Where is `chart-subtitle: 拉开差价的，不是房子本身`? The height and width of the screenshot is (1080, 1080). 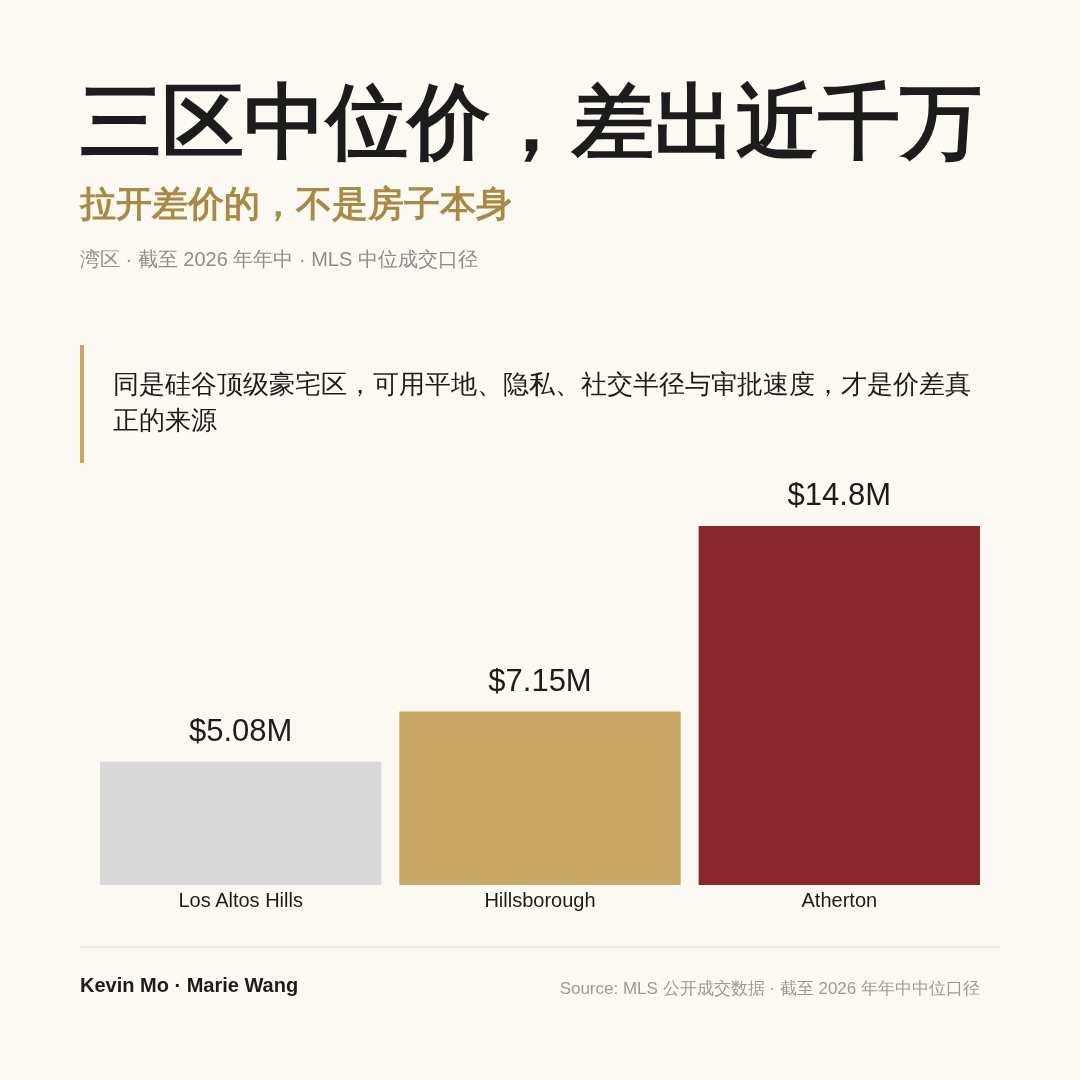 chart-subtitle: 拉开差价的，不是房子本身 is located at coordinates (295, 203).